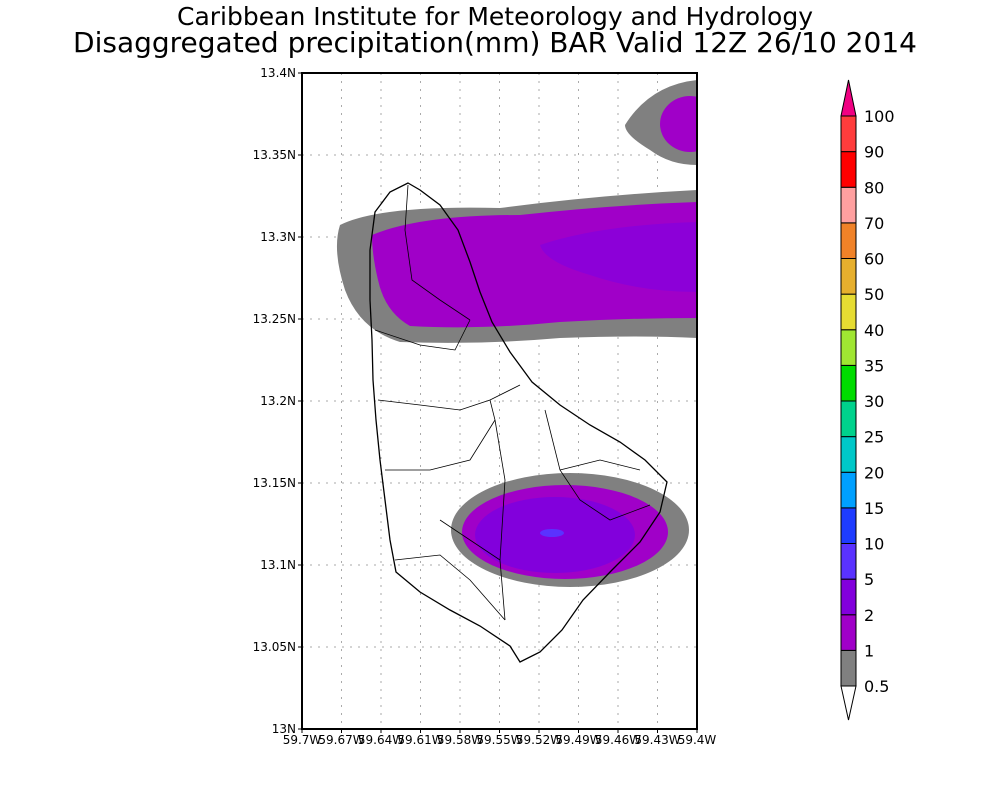 This screenshot has height=800, width=1000. Describe the element at coordinates (284, 729) in the screenshot. I see `y-tick-label: 13N` at that location.